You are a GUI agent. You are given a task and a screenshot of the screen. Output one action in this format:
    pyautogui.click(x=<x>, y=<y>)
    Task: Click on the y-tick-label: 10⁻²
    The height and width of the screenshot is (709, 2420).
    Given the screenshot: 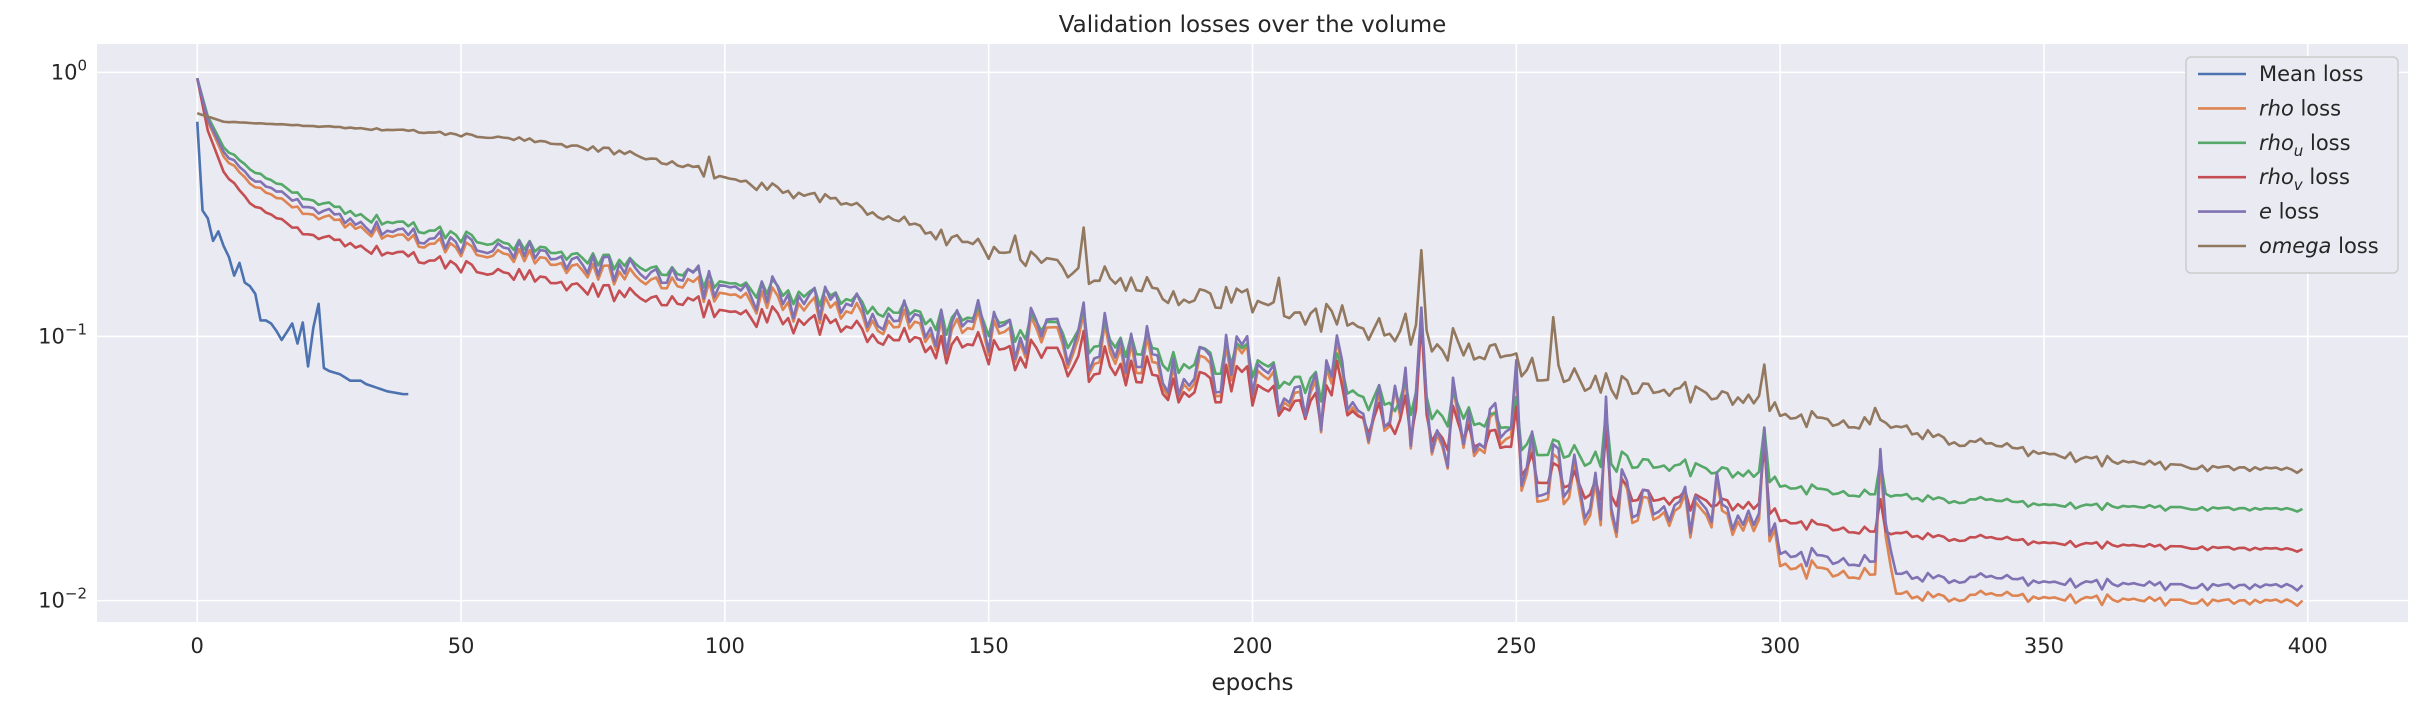 What is the action you would take?
    pyautogui.click(x=62, y=599)
    